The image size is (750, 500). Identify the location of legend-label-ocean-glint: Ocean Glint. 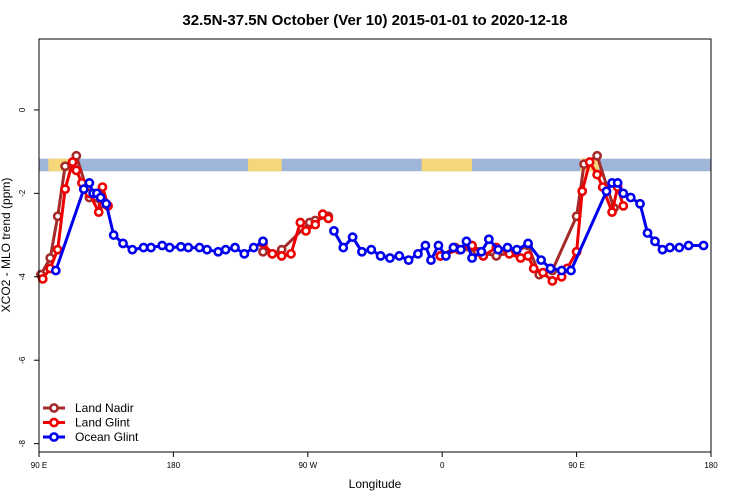
(107, 437).